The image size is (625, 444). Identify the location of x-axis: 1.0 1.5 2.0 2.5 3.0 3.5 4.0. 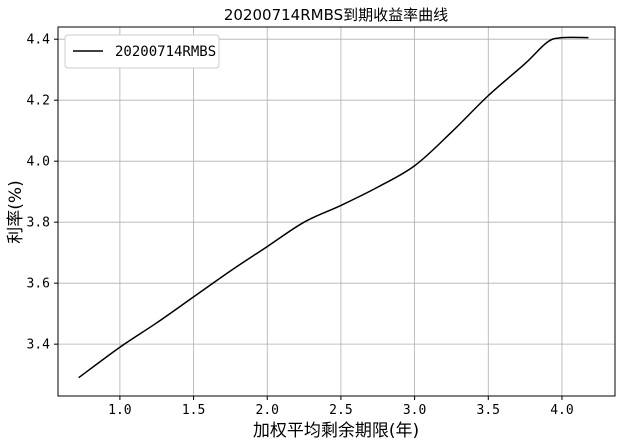
(341, 407).